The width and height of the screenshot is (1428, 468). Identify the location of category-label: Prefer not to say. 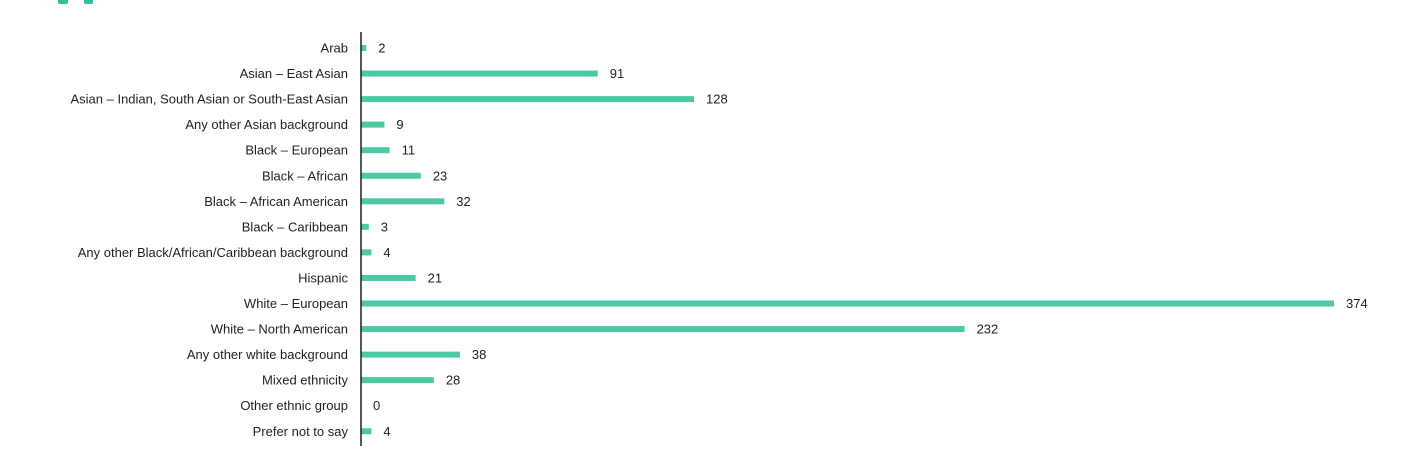
(301, 431).